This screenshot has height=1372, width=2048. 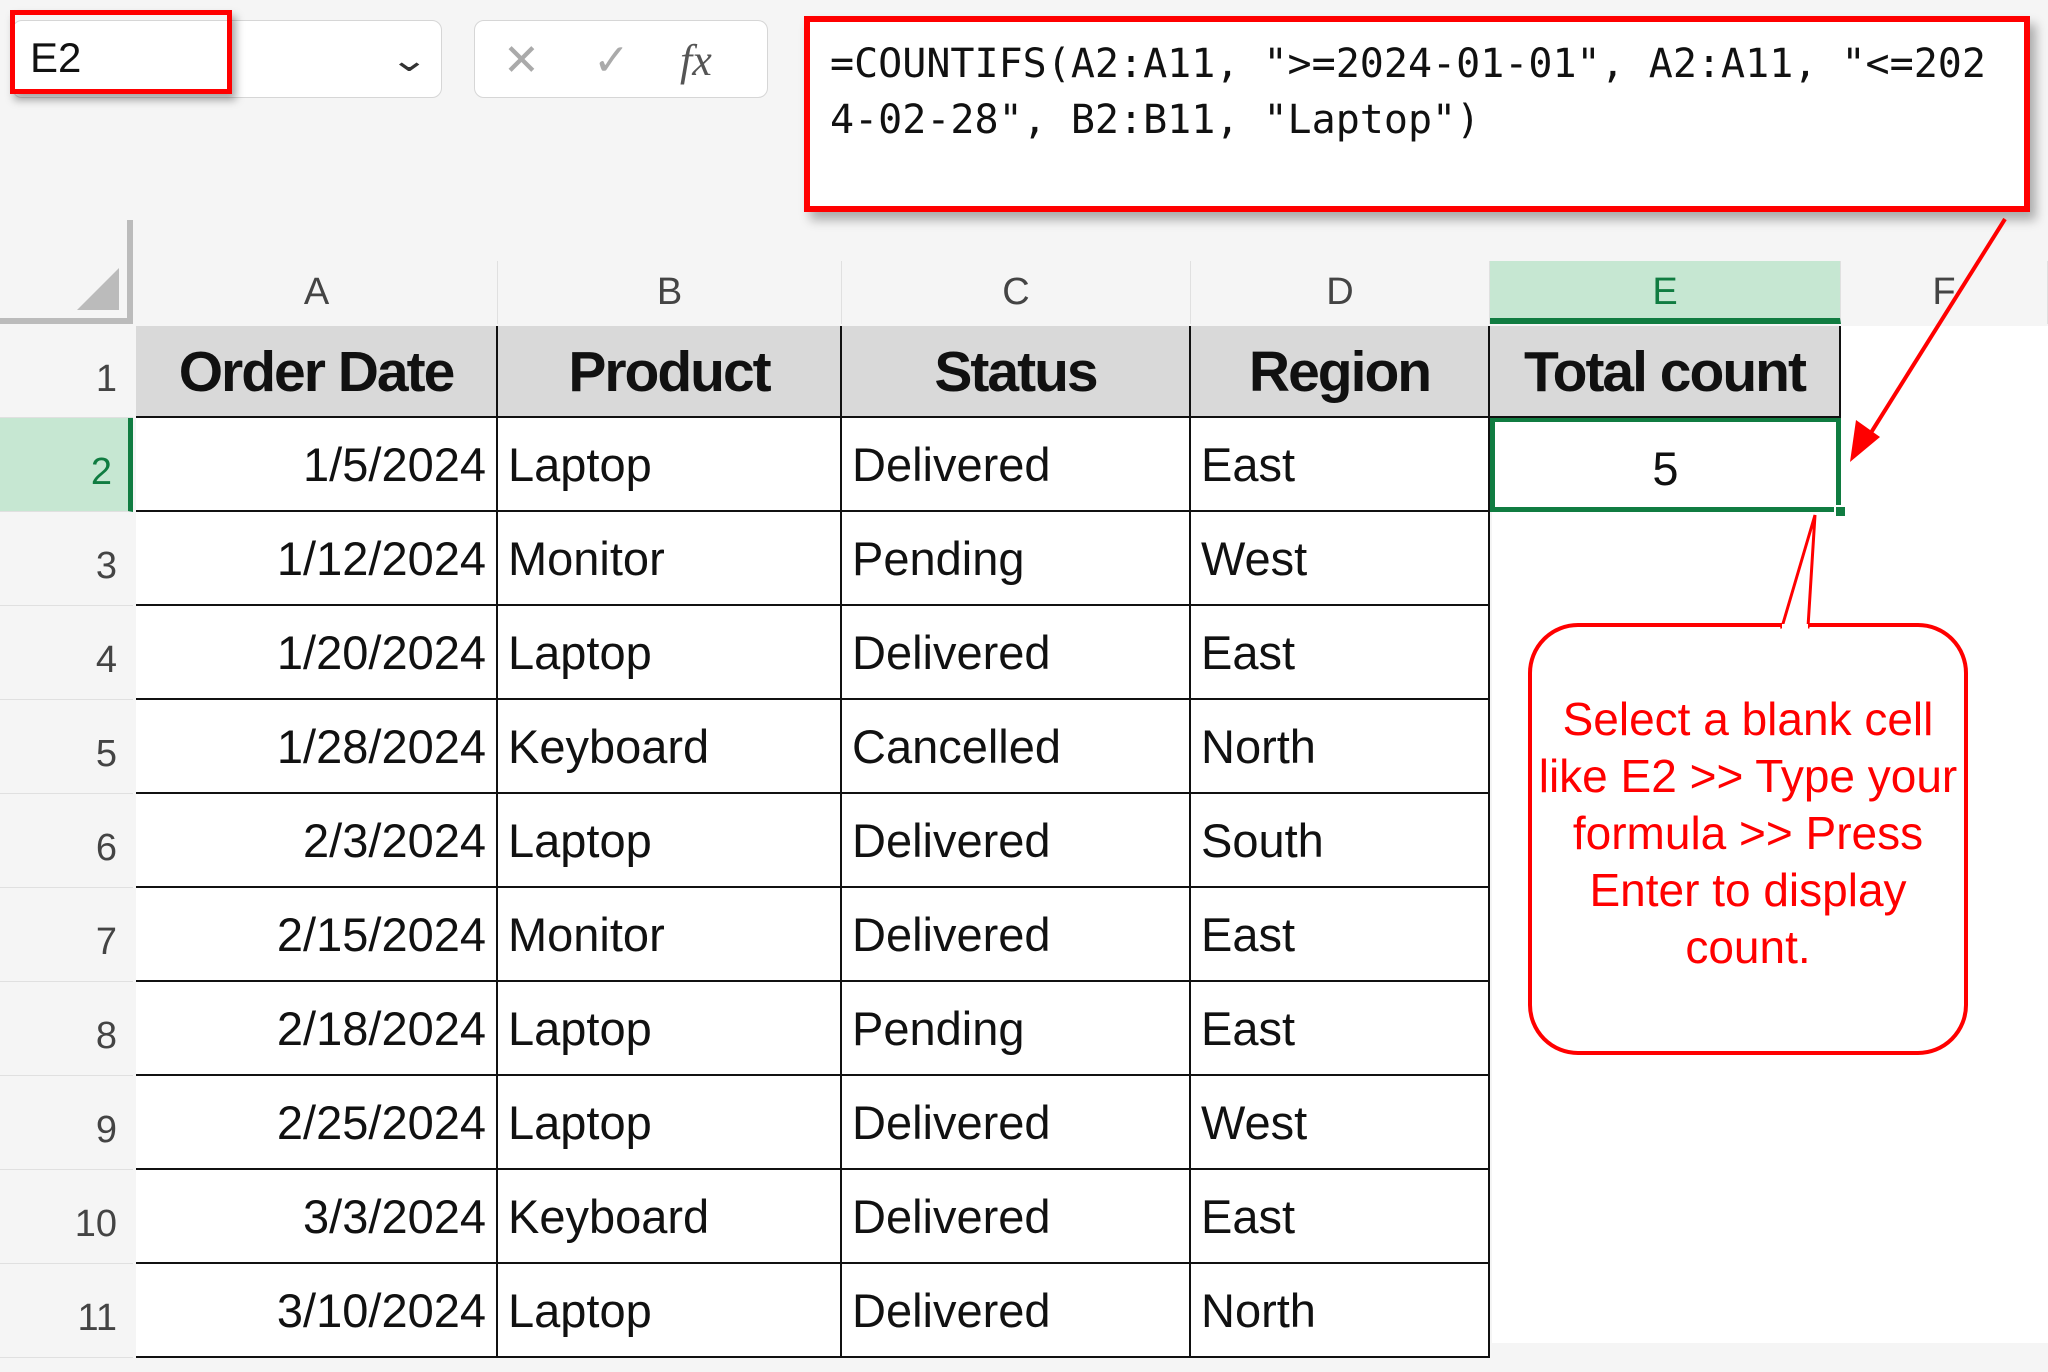 I want to click on row-header-8: 8, so click(x=66, y=1029).